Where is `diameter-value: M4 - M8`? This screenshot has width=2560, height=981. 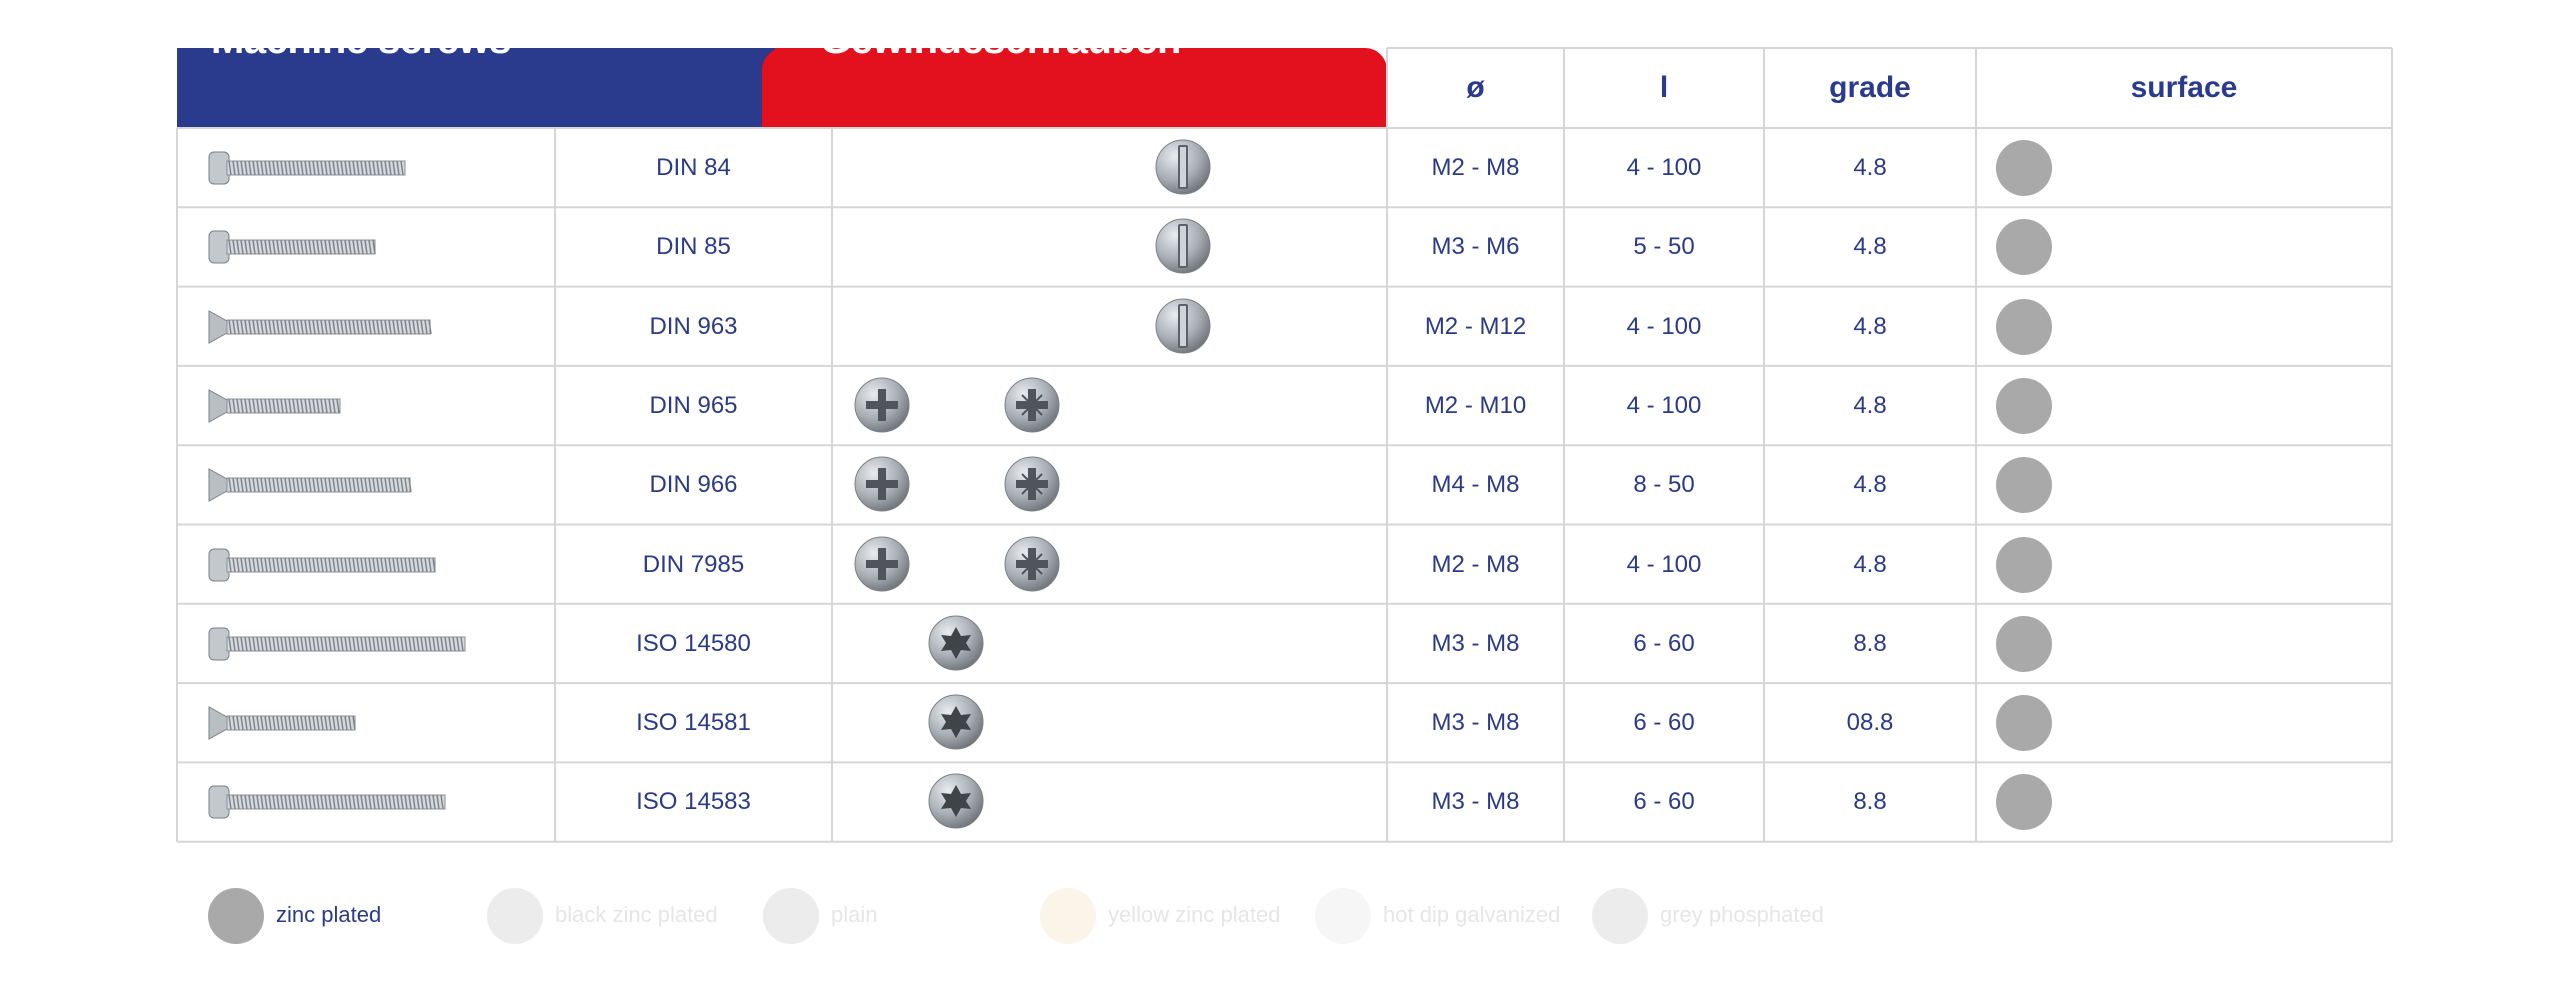
diameter-value: M4 - M8 is located at coordinates (1475, 485).